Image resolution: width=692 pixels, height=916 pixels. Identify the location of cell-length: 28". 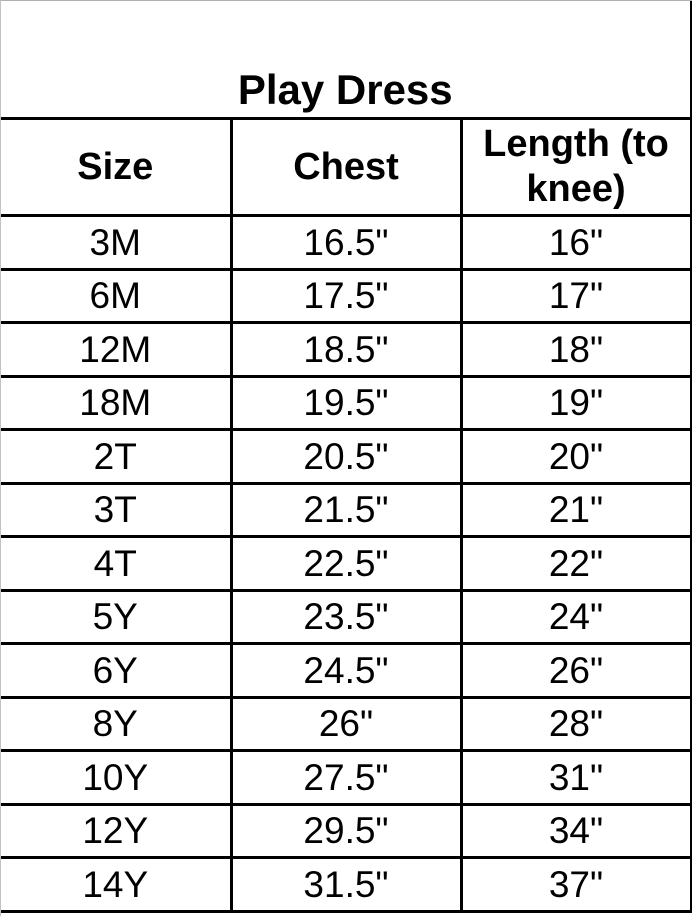
(576, 724).